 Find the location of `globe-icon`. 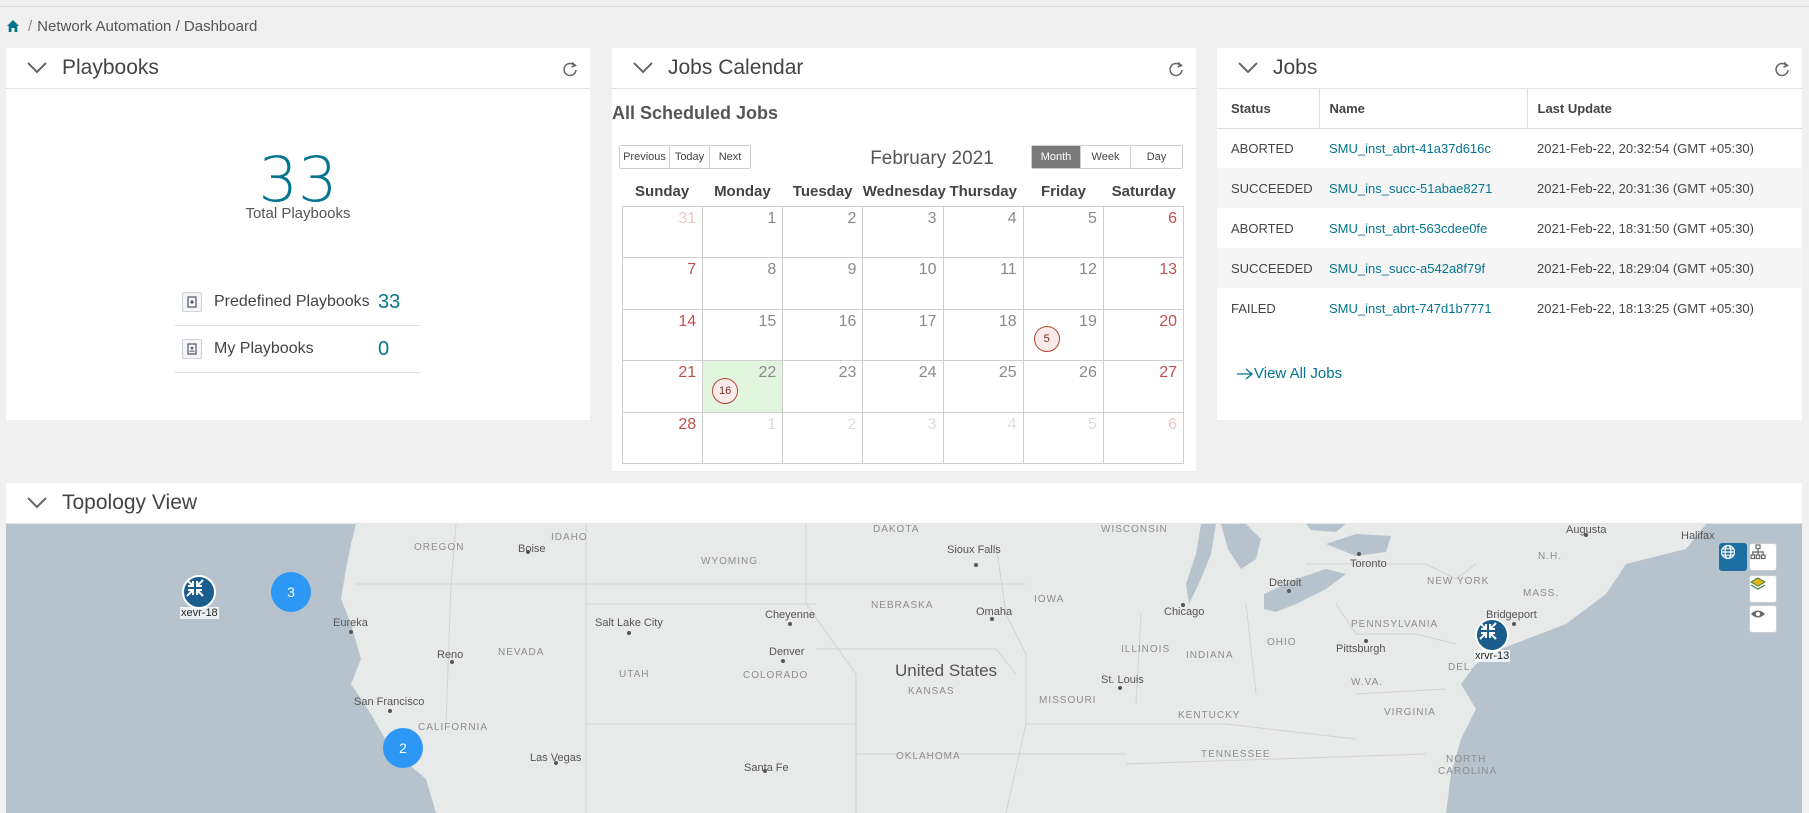

globe-icon is located at coordinates (1728, 552).